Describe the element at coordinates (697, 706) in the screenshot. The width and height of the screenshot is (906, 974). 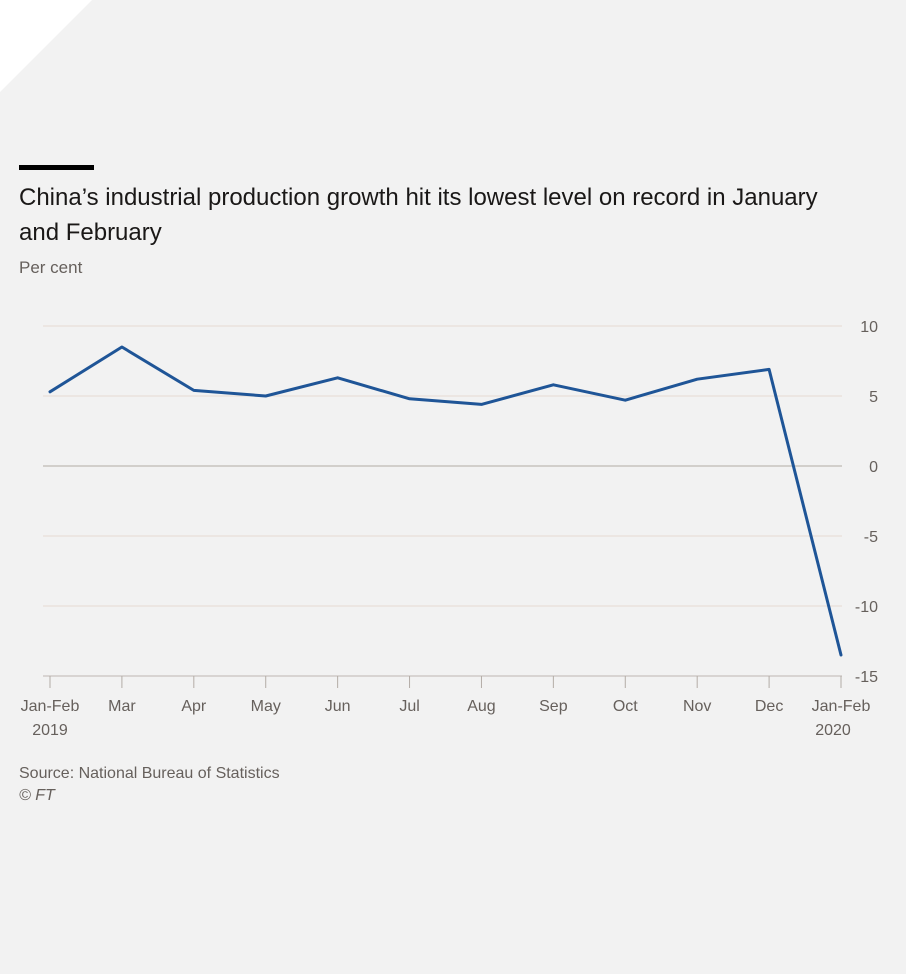
I see `x-tick-label: Nov` at that location.